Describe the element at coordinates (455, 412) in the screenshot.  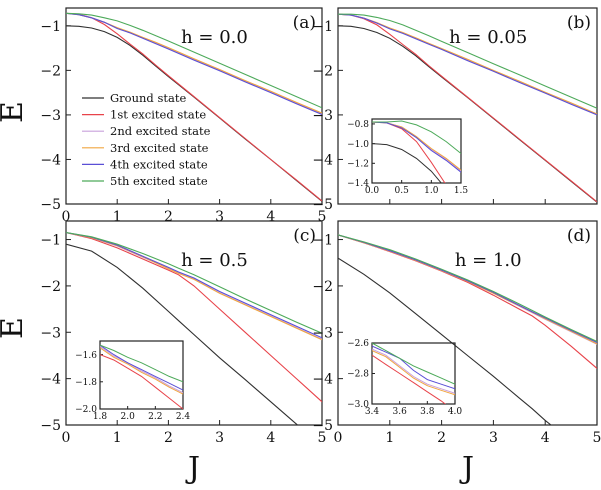
I see `inset-x-tick-label: 4.0` at that location.